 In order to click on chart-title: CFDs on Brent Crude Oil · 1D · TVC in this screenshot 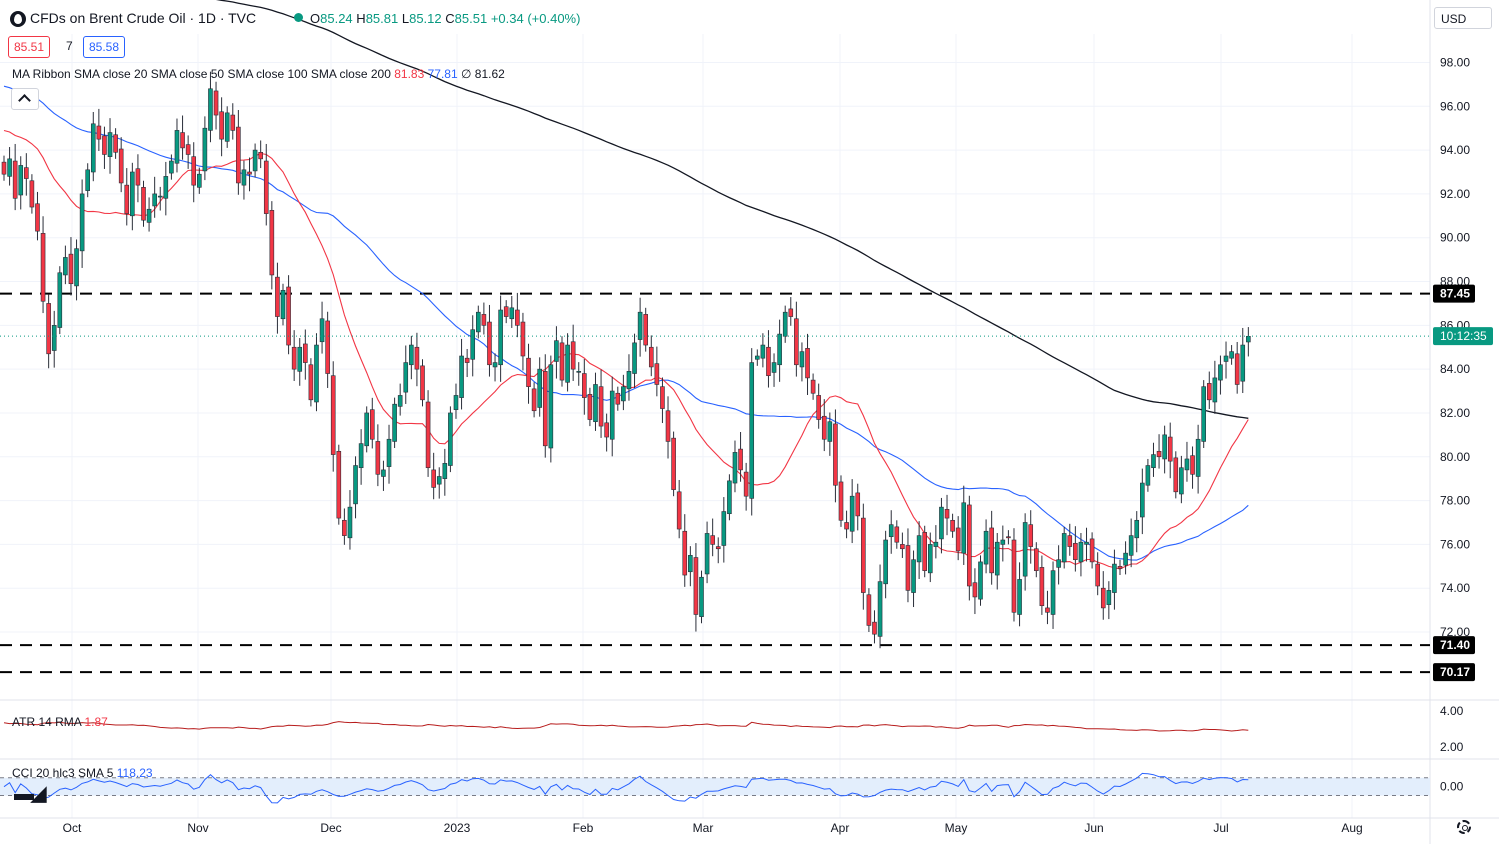, I will do `click(143, 18)`.